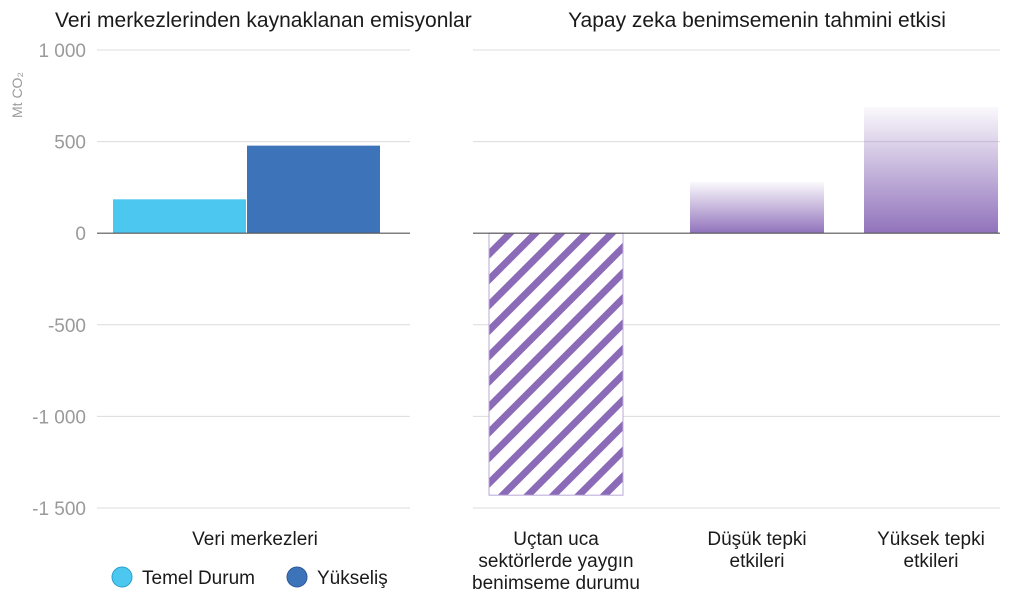 This screenshot has height=601, width=1024. Describe the element at coordinates (59, 417) in the screenshot. I see `y-tick-label: -1 000` at that location.